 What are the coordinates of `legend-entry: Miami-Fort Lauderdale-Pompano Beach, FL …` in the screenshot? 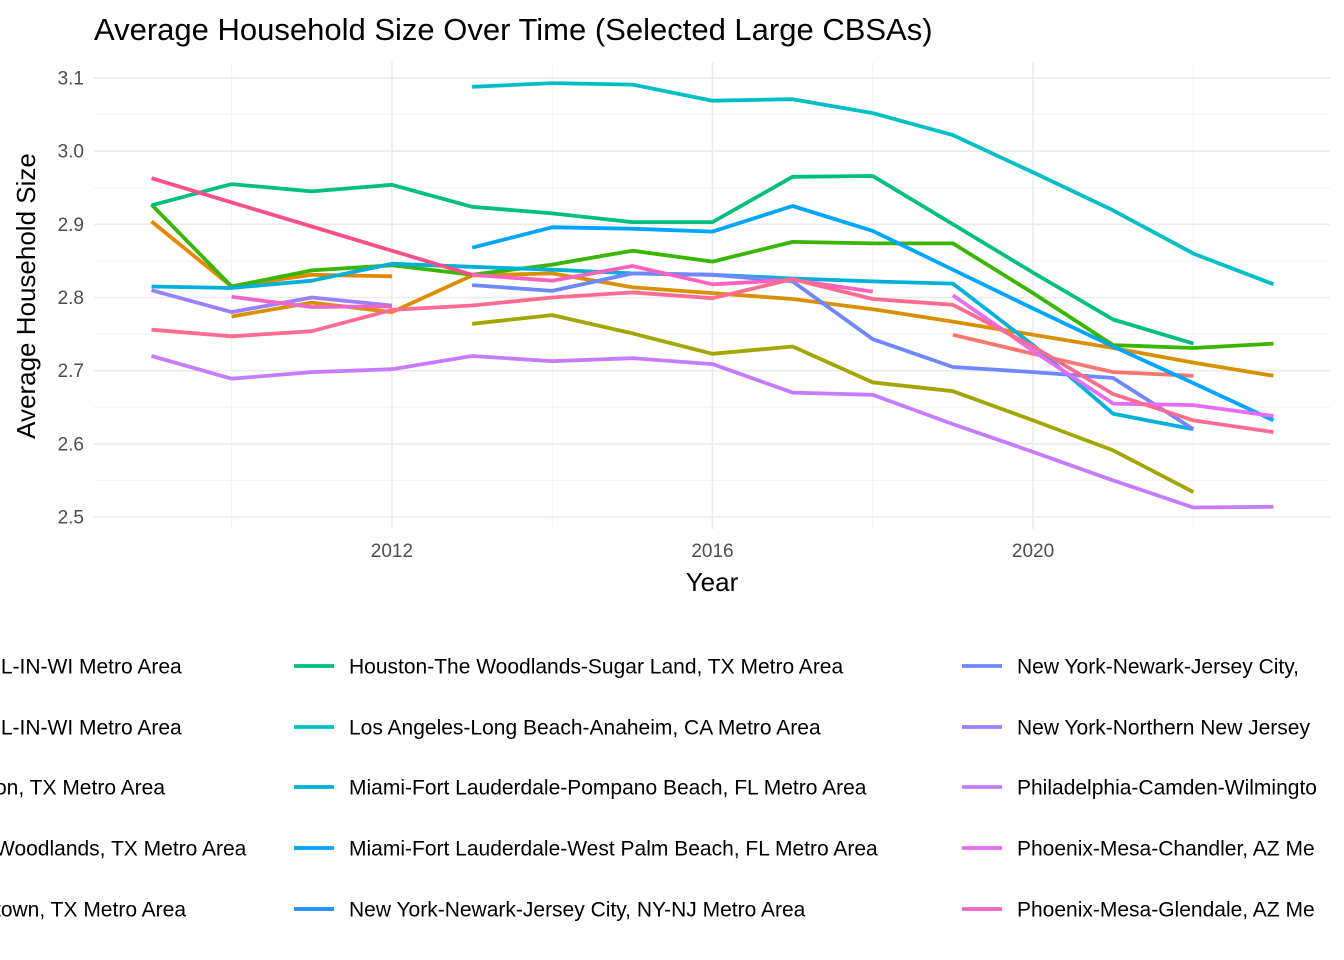 It's located at (608, 788).